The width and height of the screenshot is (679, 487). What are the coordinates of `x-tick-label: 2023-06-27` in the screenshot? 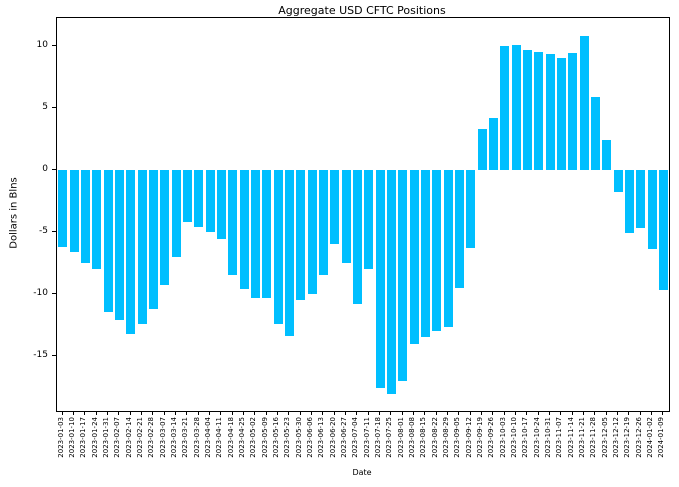 It's located at (344, 437).